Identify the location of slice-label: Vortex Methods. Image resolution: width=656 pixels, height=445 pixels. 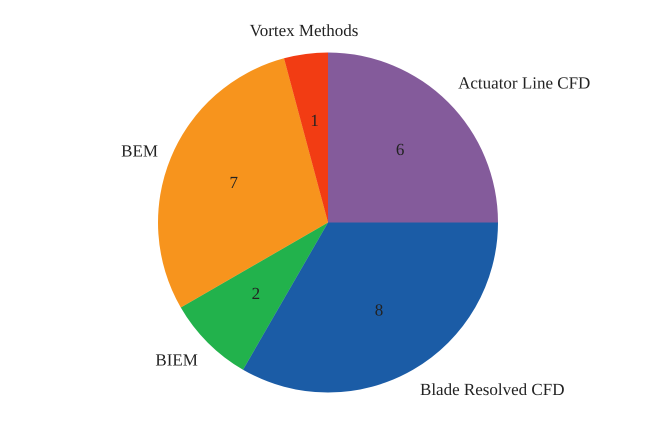
(304, 30).